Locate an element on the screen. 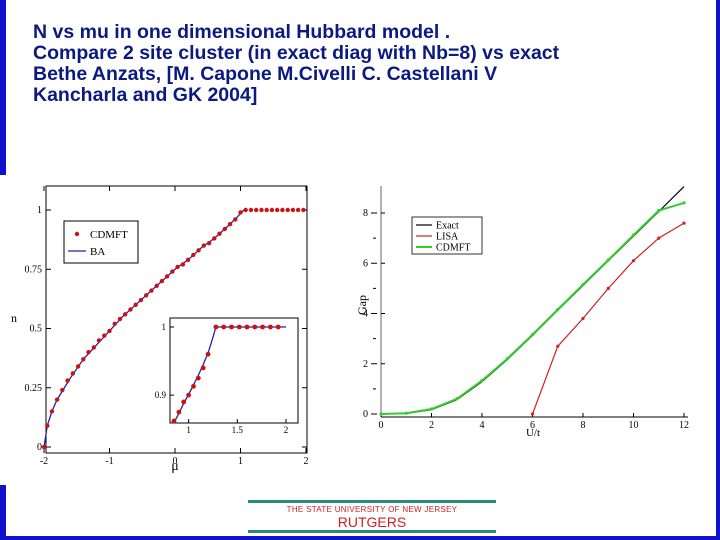 Image resolution: width=720 pixels, height=540 pixels. legend-cdmft-label: CDMFT is located at coordinates (109, 235).